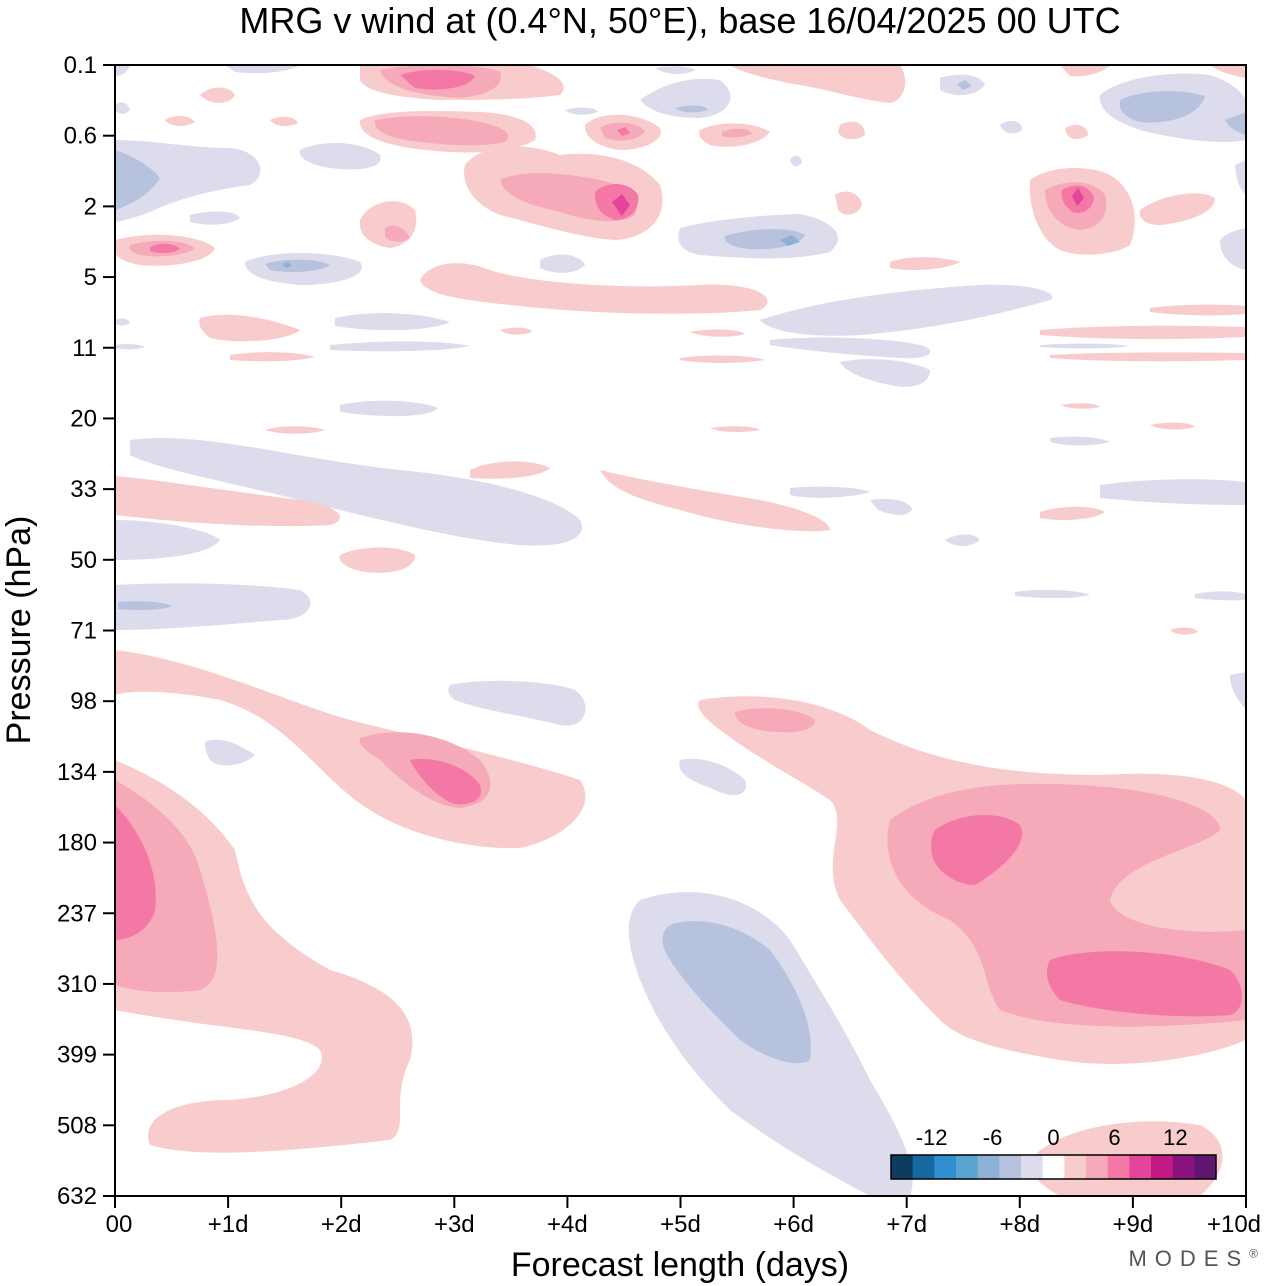  I want to click on contour-blue-62b, so click(1220, 596).